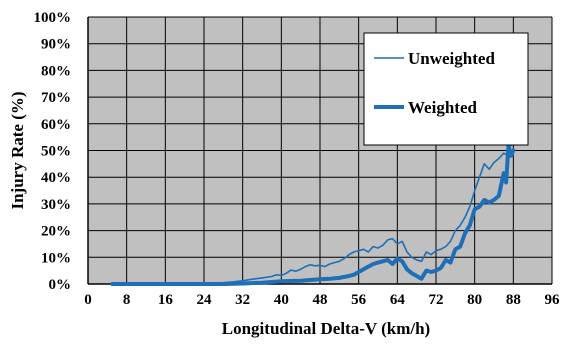  What do you see at coordinates (56, 45) in the screenshot?
I see `y-tick-label: 90%` at bounding box center [56, 45].